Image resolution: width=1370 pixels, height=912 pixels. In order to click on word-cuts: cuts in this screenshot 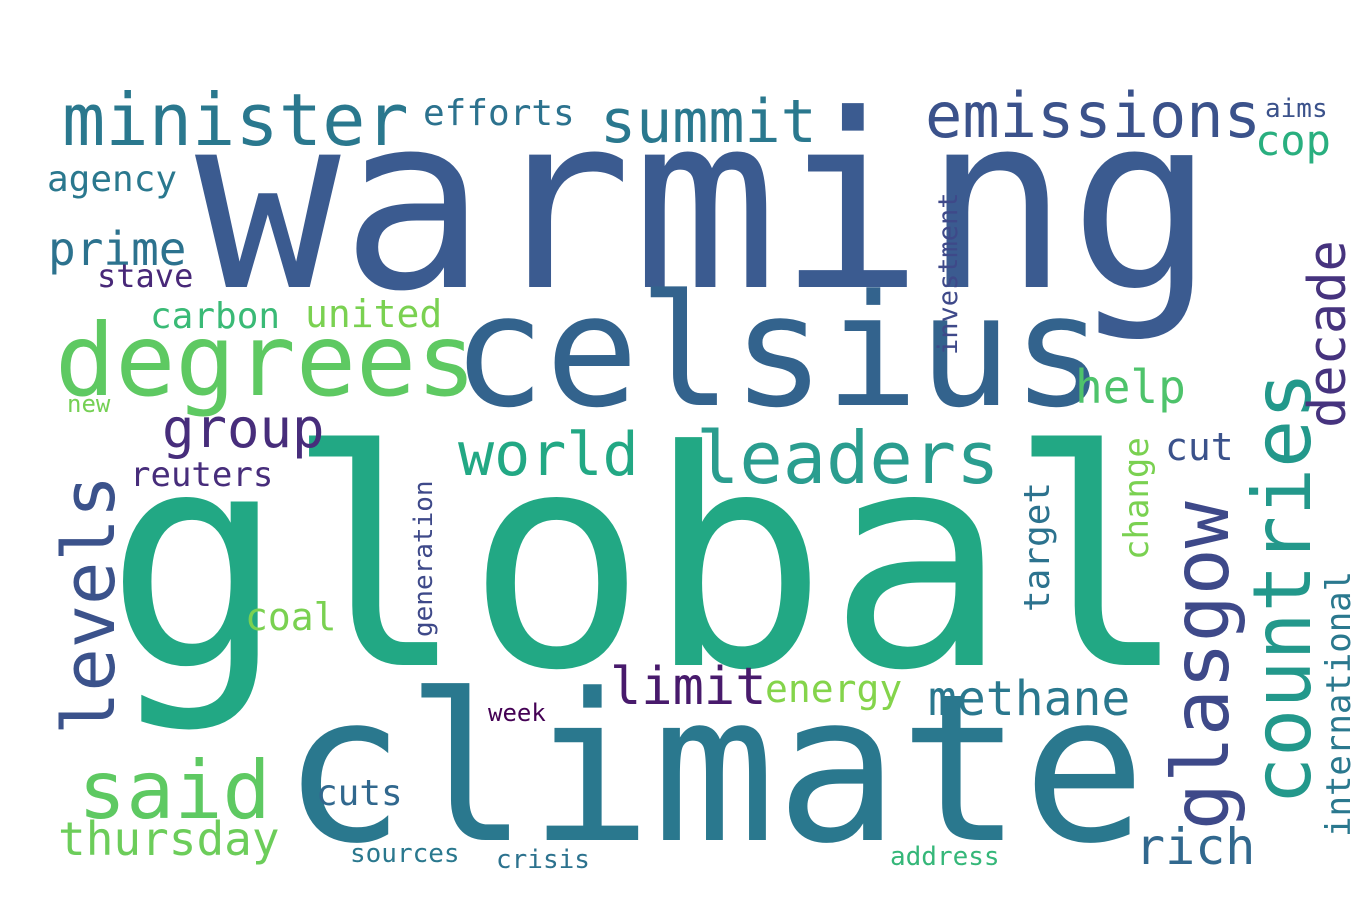, I will do `click(359, 793)`.